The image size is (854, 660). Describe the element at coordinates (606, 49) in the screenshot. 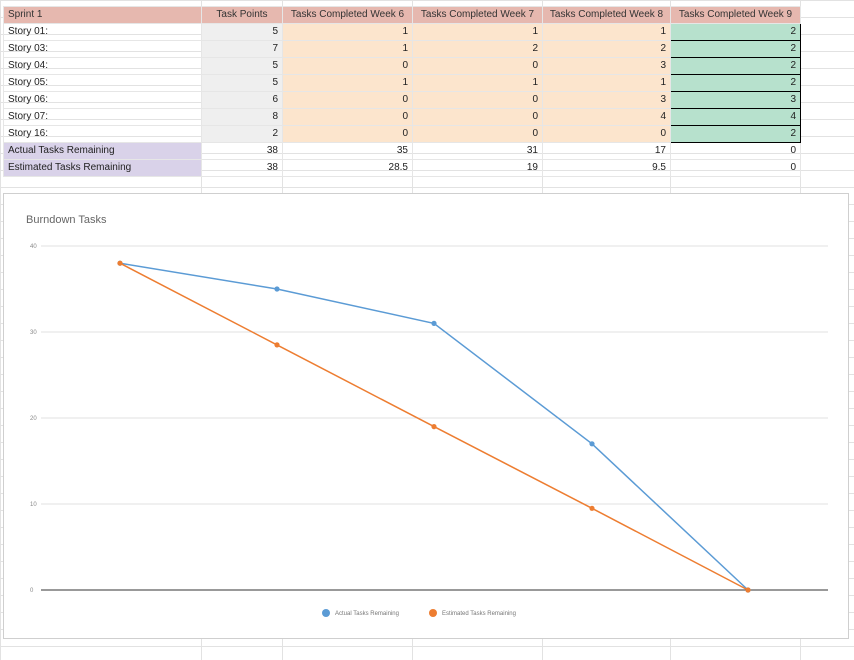

I see `week8-cell: 2` at that location.